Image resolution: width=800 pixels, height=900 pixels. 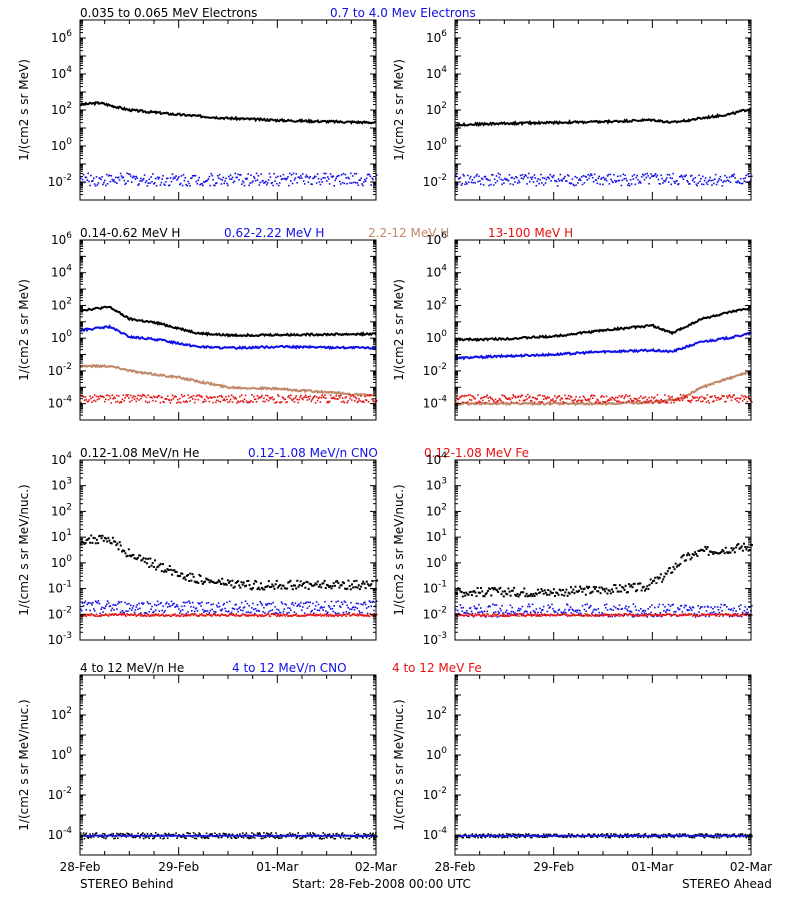 I want to click on y-tick-label: 10⁰, so click(x=61, y=562).